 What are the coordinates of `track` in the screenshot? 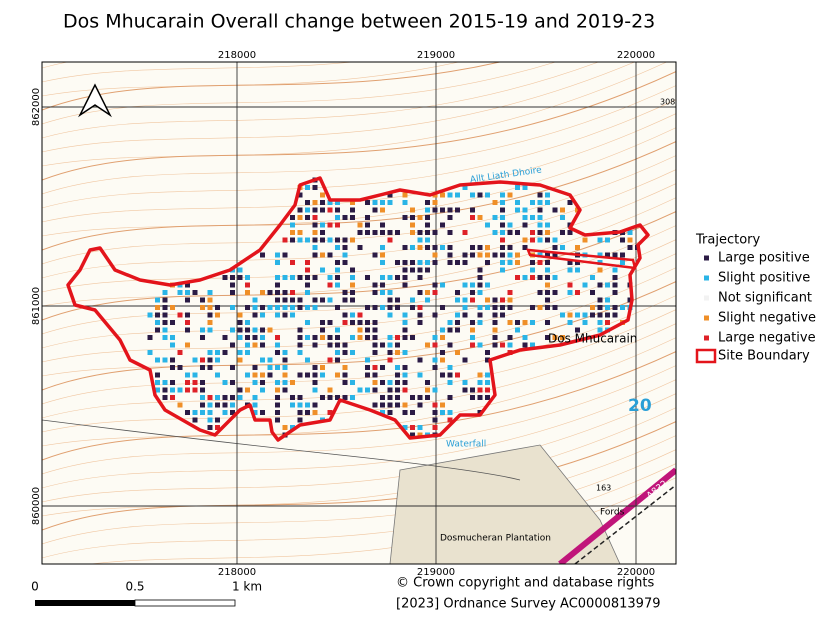 It's located at (281, 450).